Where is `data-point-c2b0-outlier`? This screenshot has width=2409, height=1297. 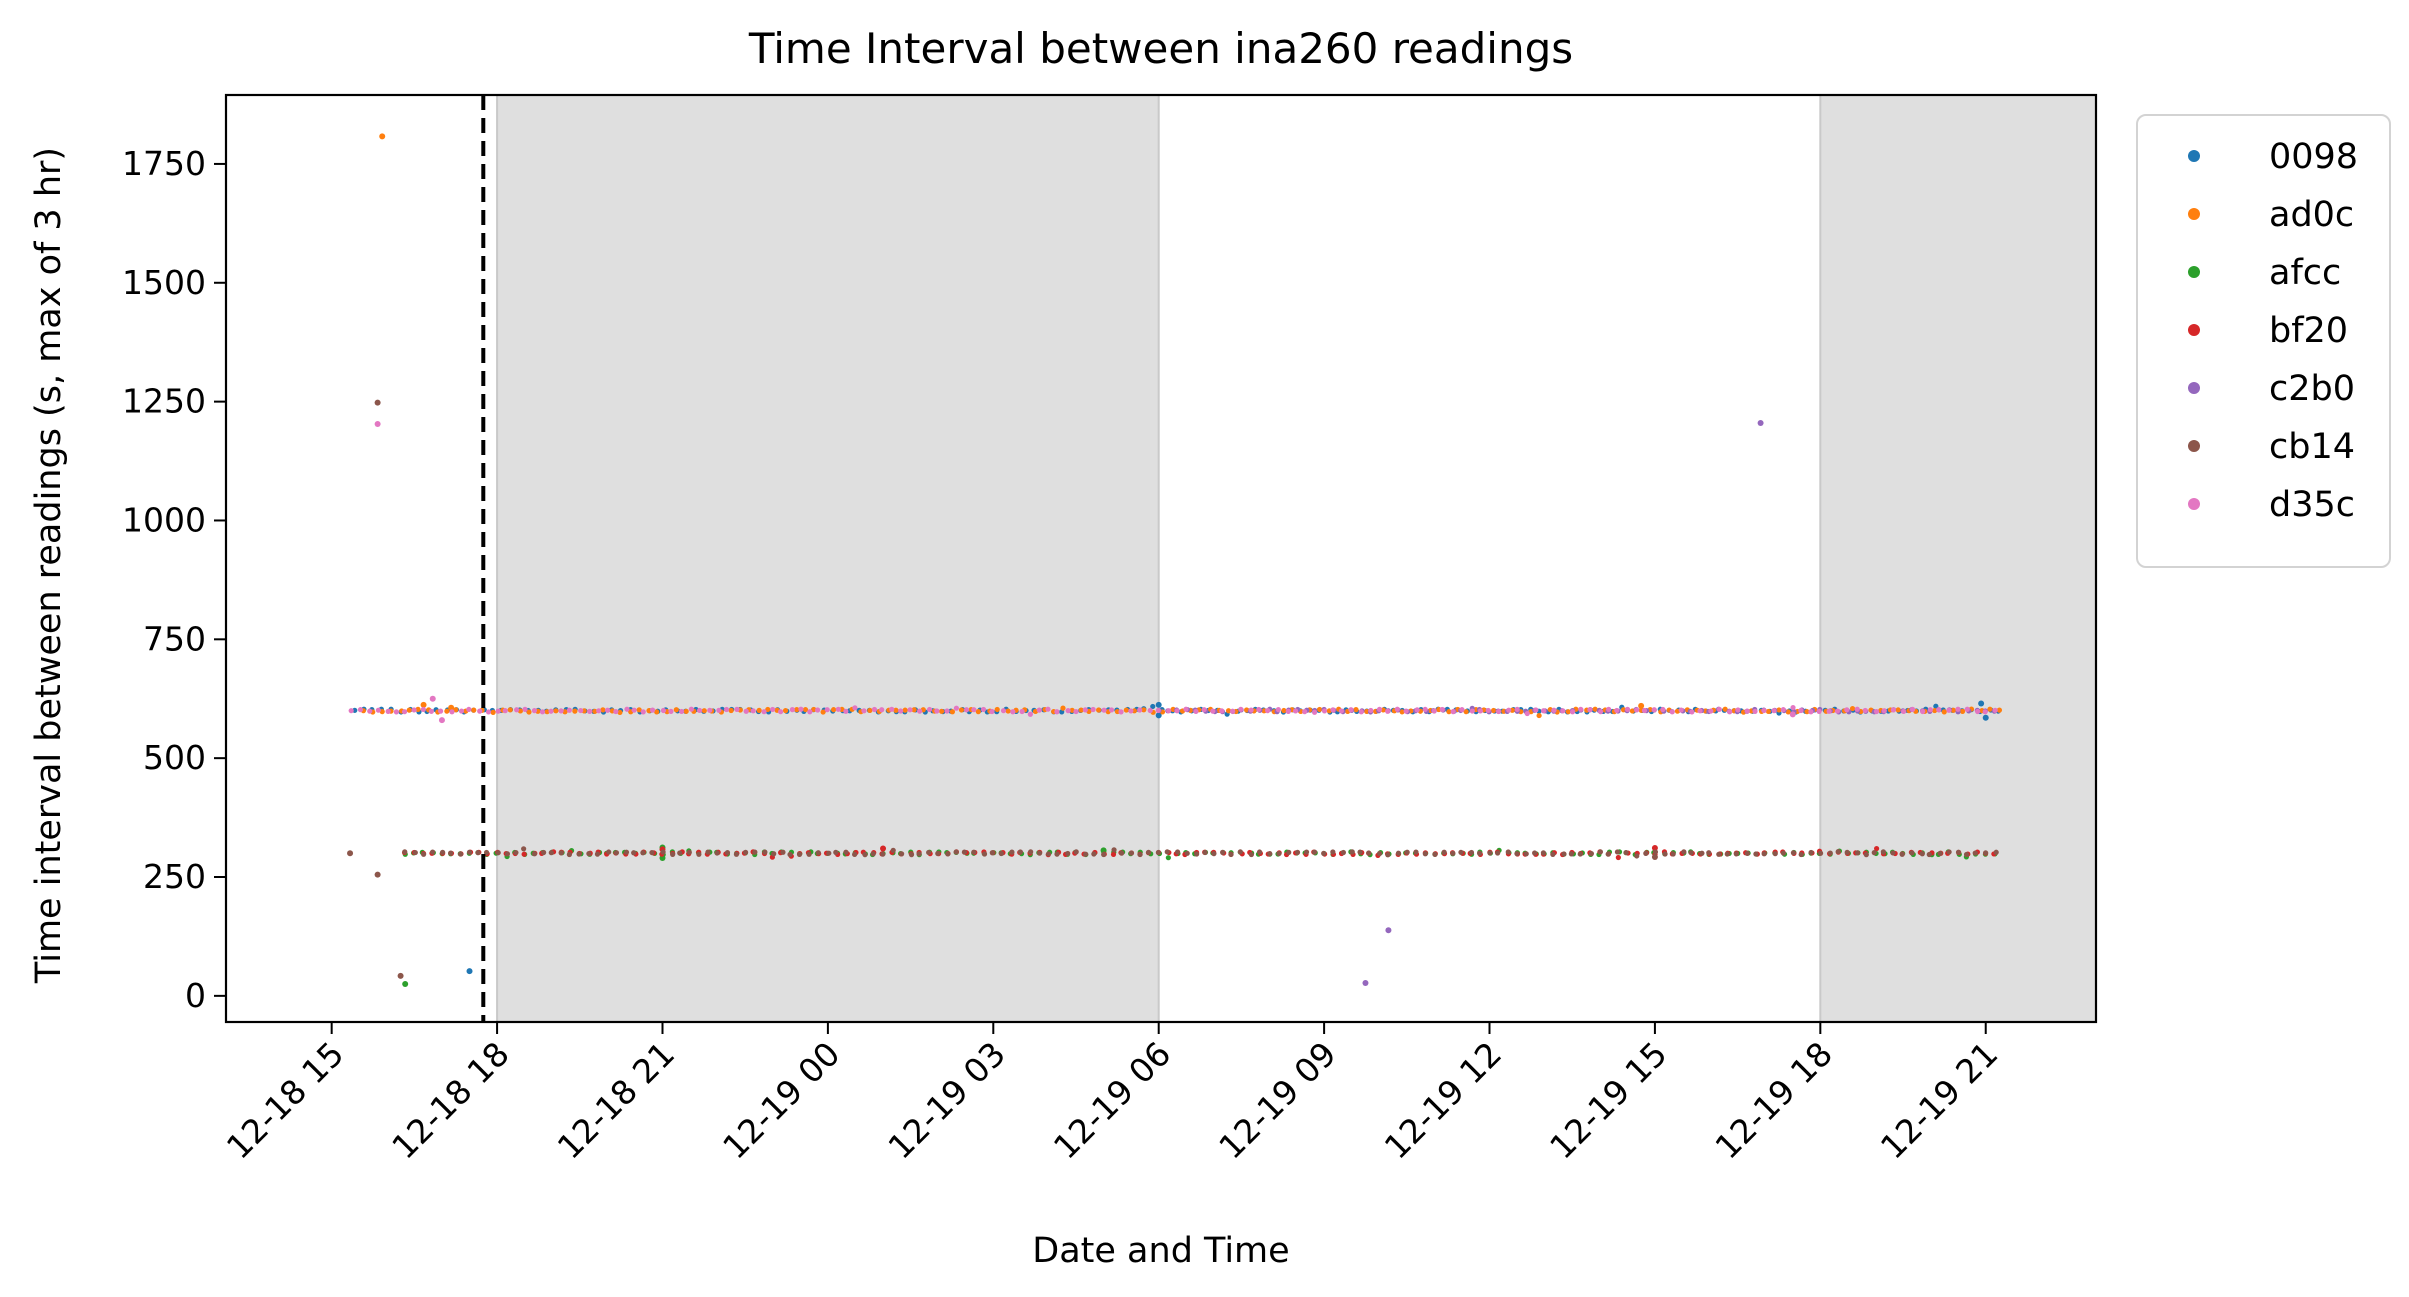 data-point-c2b0-outlier is located at coordinates (1760, 423).